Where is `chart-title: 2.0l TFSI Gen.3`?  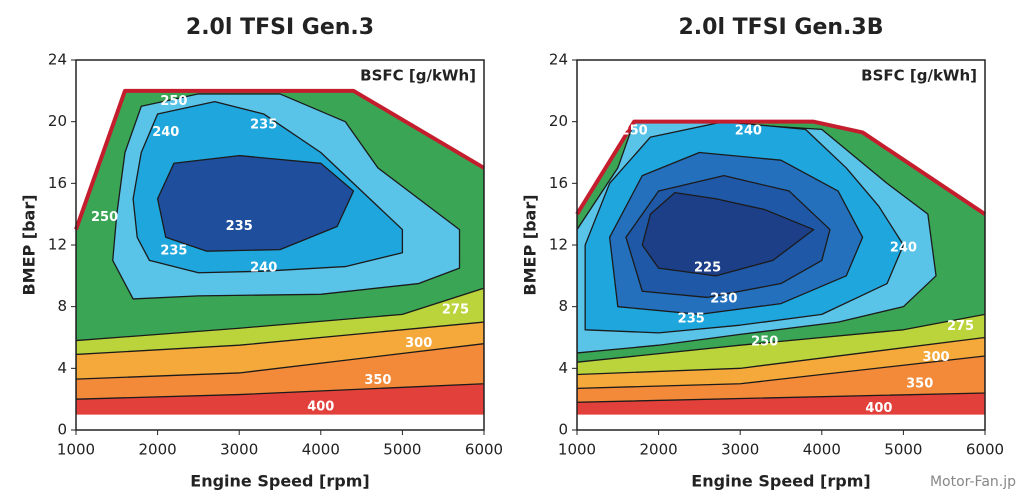
chart-title: 2.0l TFSI Gen.3 is located at coordinates (280, 27).